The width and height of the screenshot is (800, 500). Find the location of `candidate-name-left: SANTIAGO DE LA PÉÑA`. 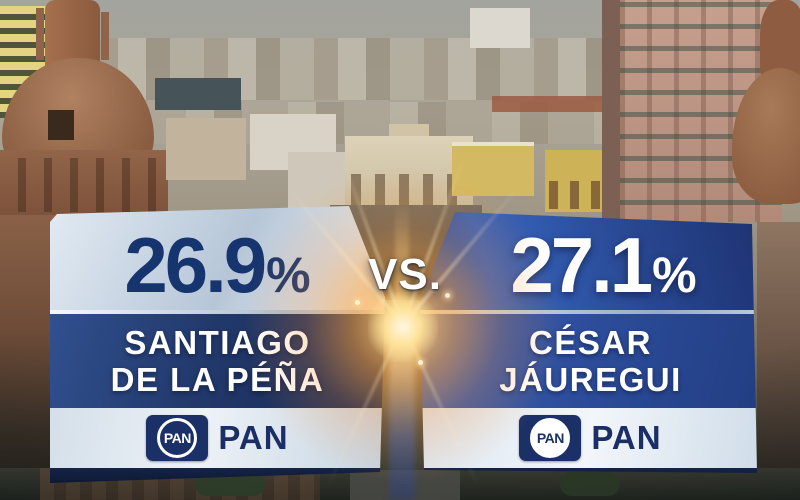

candidate-name-left: SANTIAGO DE LA PÉÑA is located at coordinates (217, 361).